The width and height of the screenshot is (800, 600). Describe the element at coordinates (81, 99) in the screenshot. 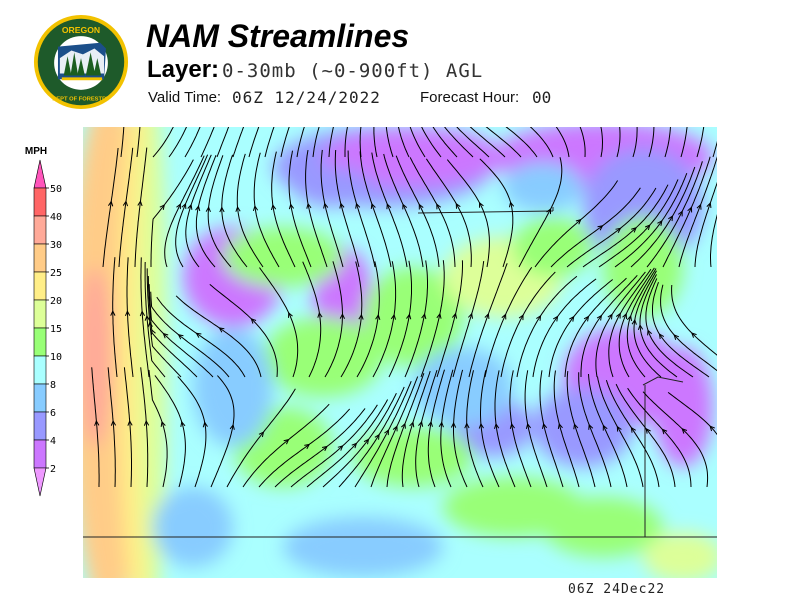

I see `svg-text: DEPT OF FORESTRY` at that location.